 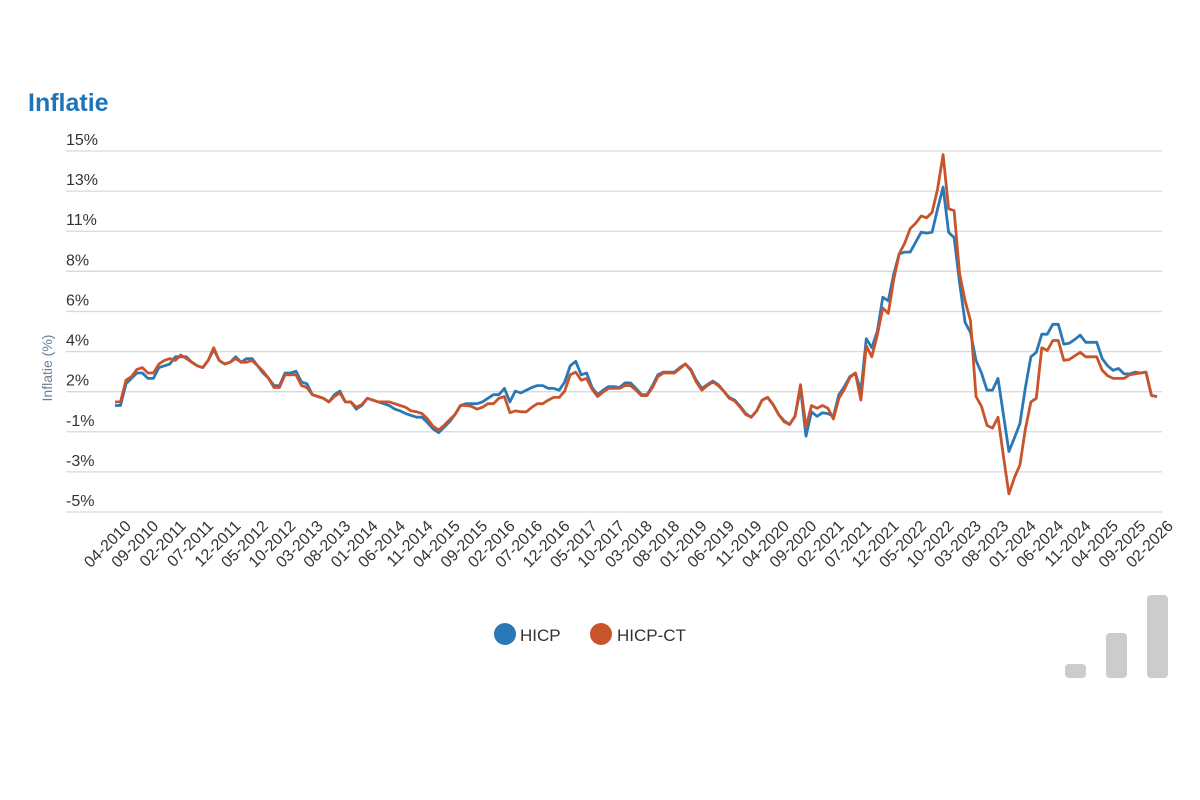 I want to click on legend-label-hicp-ct: HICP-CT, so click(x=651, y=635).